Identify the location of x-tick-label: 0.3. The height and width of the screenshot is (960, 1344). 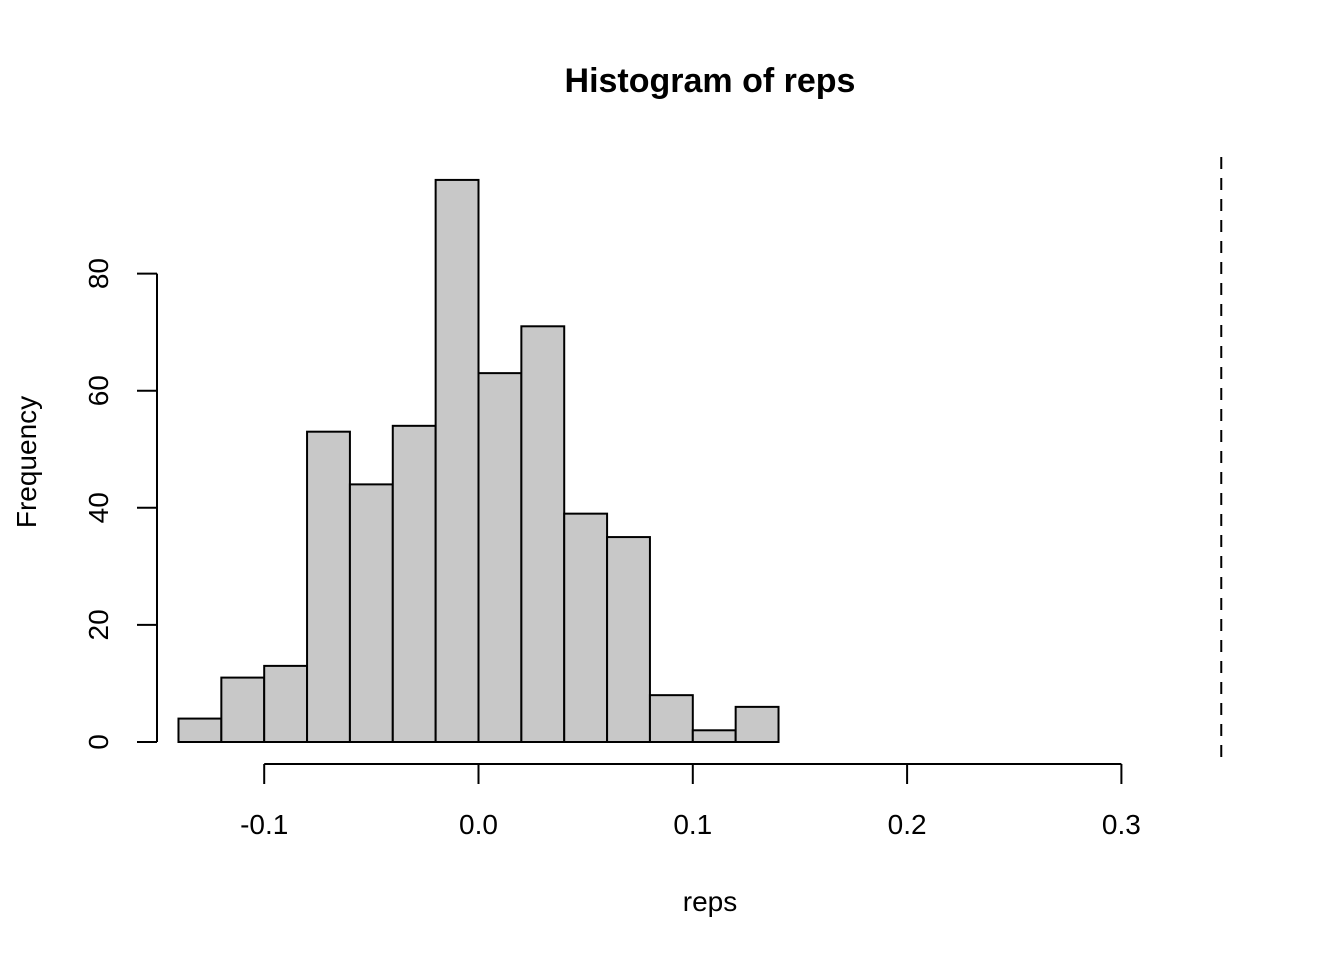
(1121, 824).